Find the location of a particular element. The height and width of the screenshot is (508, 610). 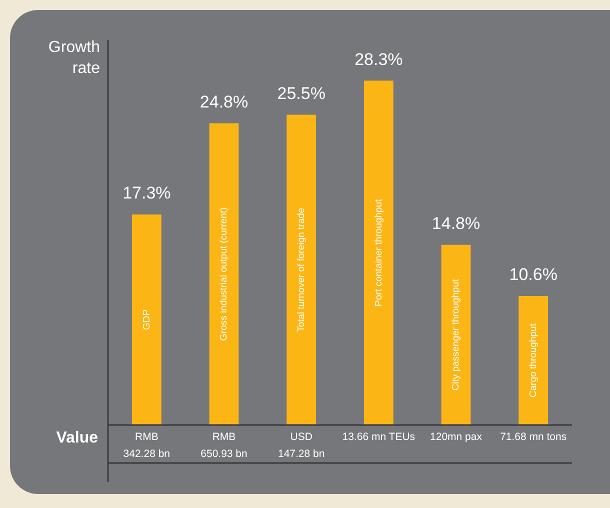

x-tick-label: City passenger throughput is located at coordinates (456, 334).